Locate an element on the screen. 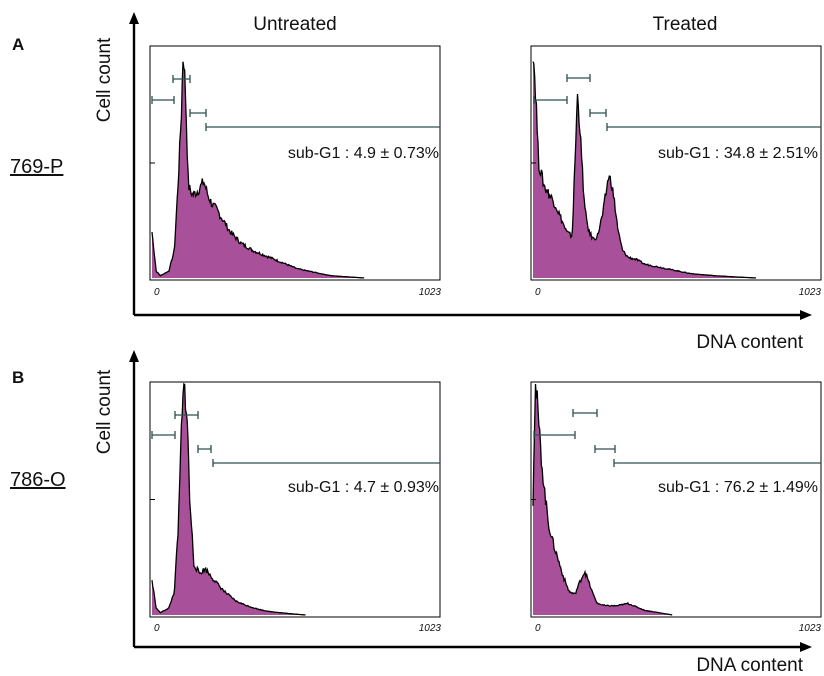  sub-g1-label: sub-G1 : 34.8 ± 2.51% is located at coordinates (738, 153).